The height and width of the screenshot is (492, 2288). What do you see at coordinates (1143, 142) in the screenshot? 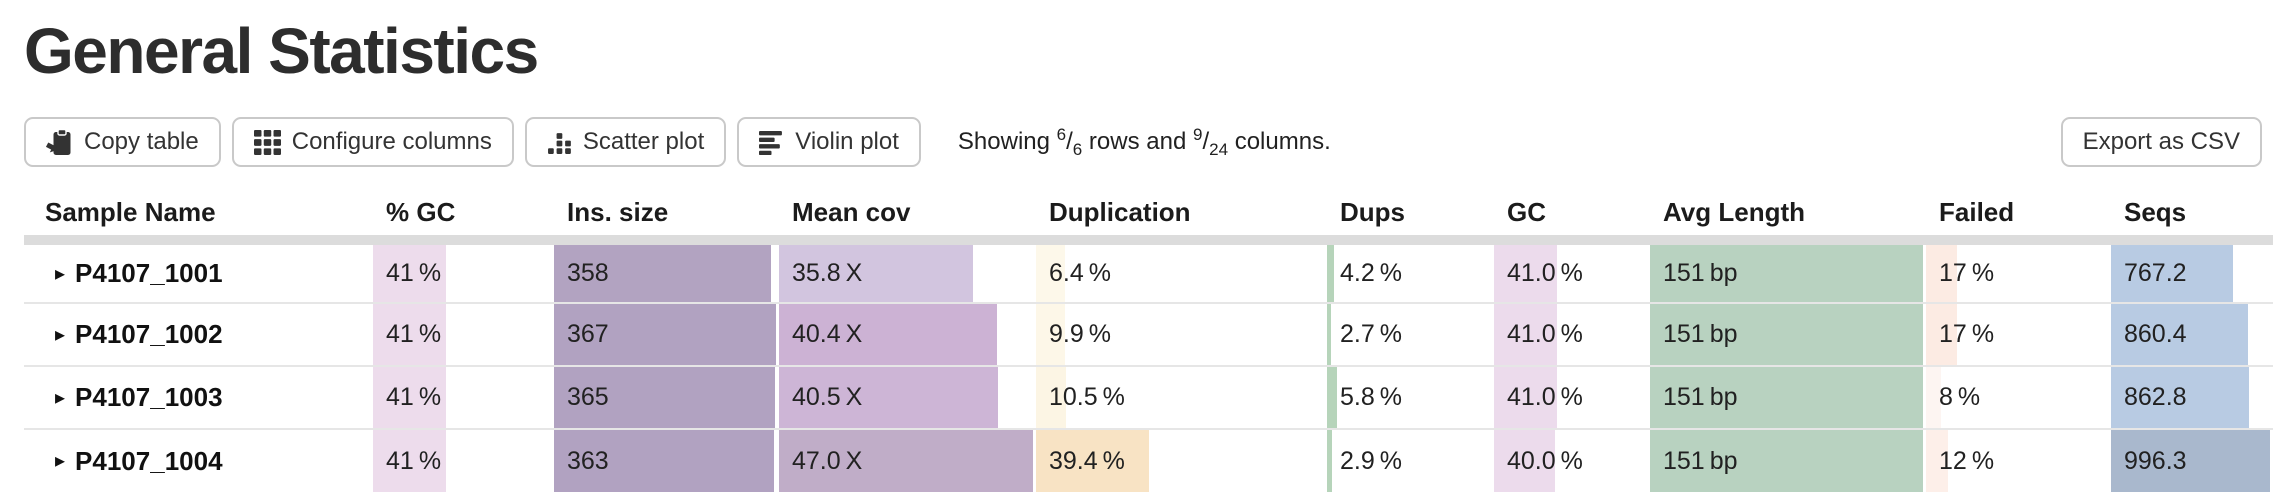
I see `toolbar: Copy table Configure columns` at bounding box center [1143, 142].